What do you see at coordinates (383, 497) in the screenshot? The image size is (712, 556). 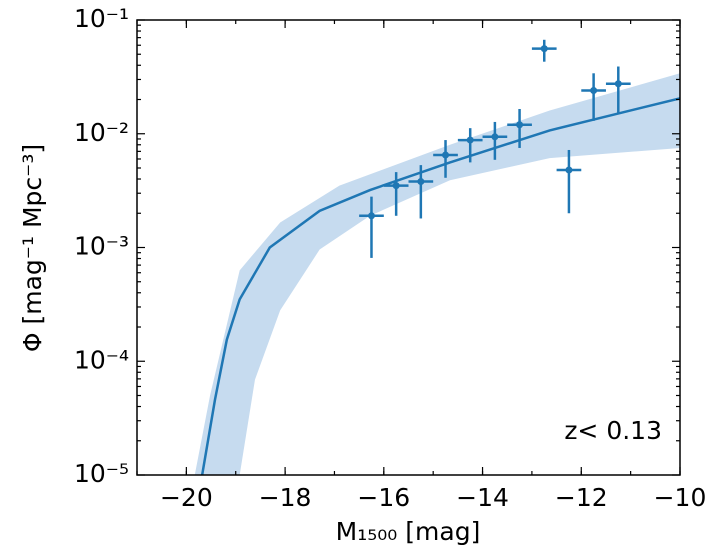 I see `x-tick-label: −16` at bounding box center [383, 497].